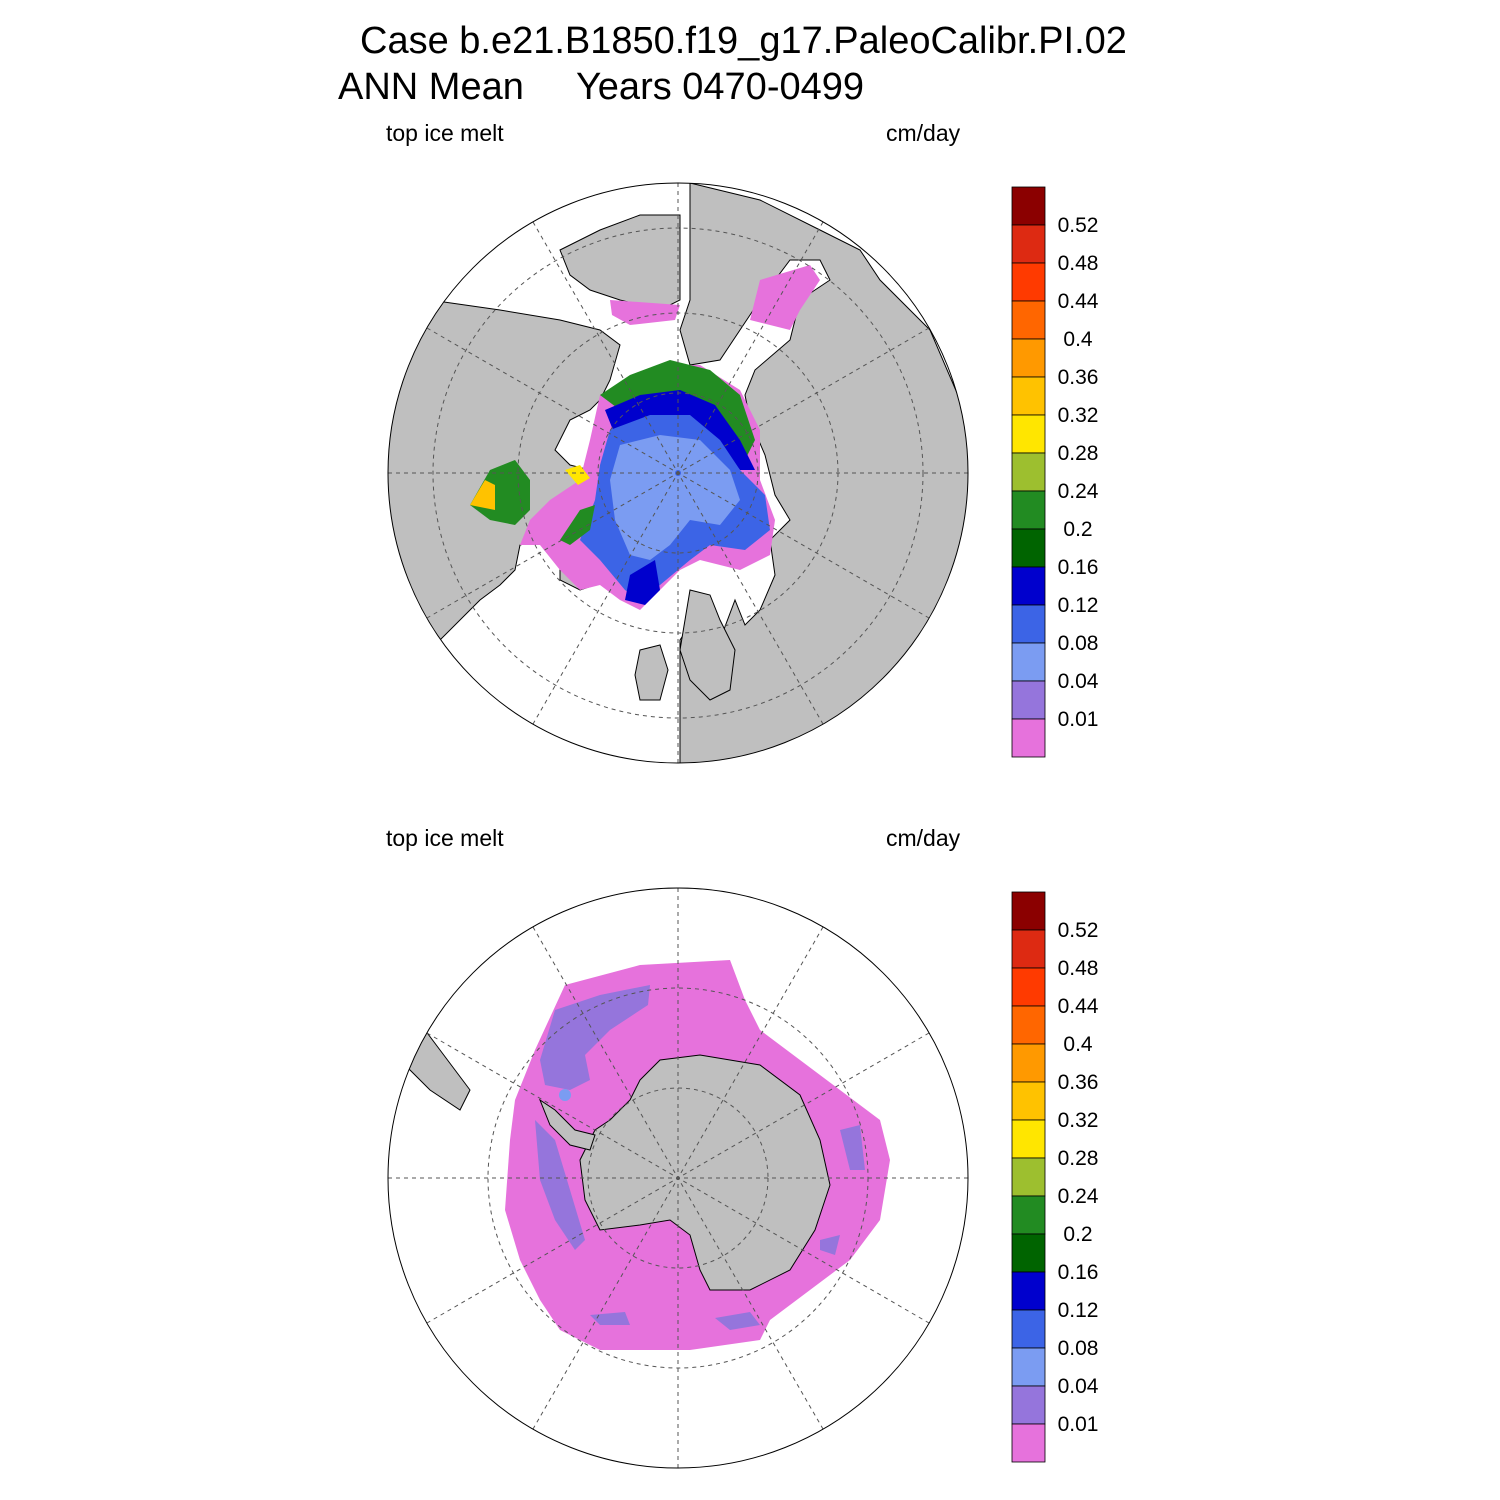  What do you see at coordinates (680, 430) in the screenshot?
I see `sea-ice-blue-band` at bounding box center [680, 430].